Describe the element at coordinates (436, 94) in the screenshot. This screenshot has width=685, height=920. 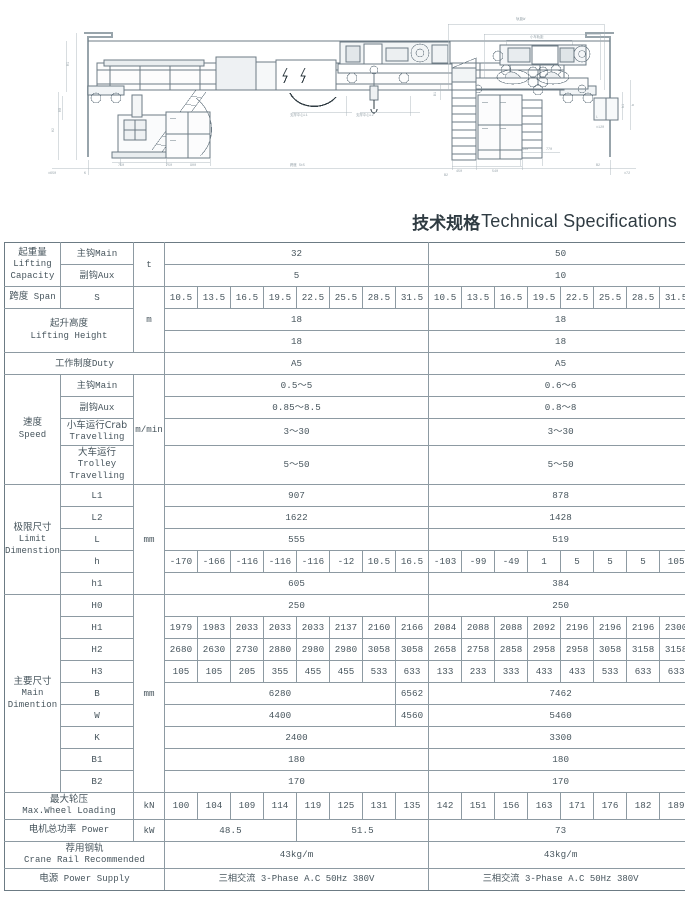
I see `svg-text: B1` at that location.